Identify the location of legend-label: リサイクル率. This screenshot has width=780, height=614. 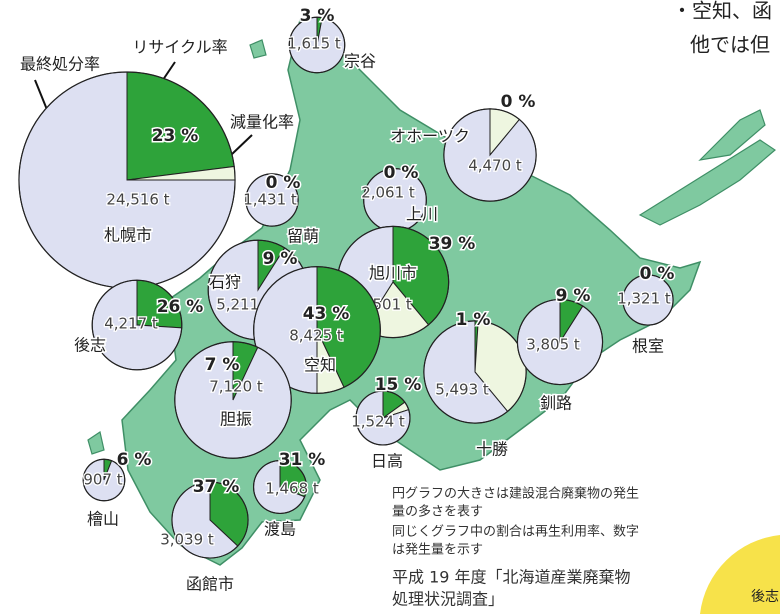
(179, 47).